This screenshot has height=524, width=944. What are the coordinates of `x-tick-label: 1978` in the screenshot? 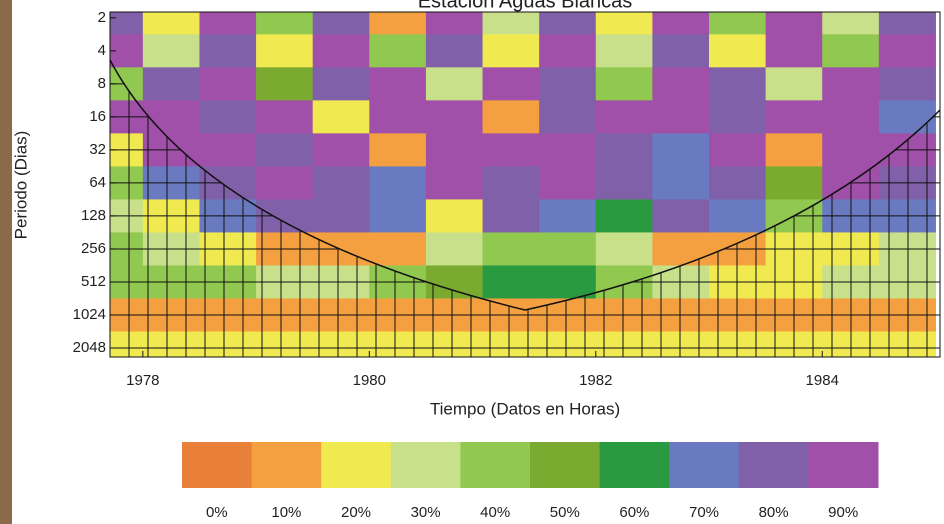 It's located at (142, 380).